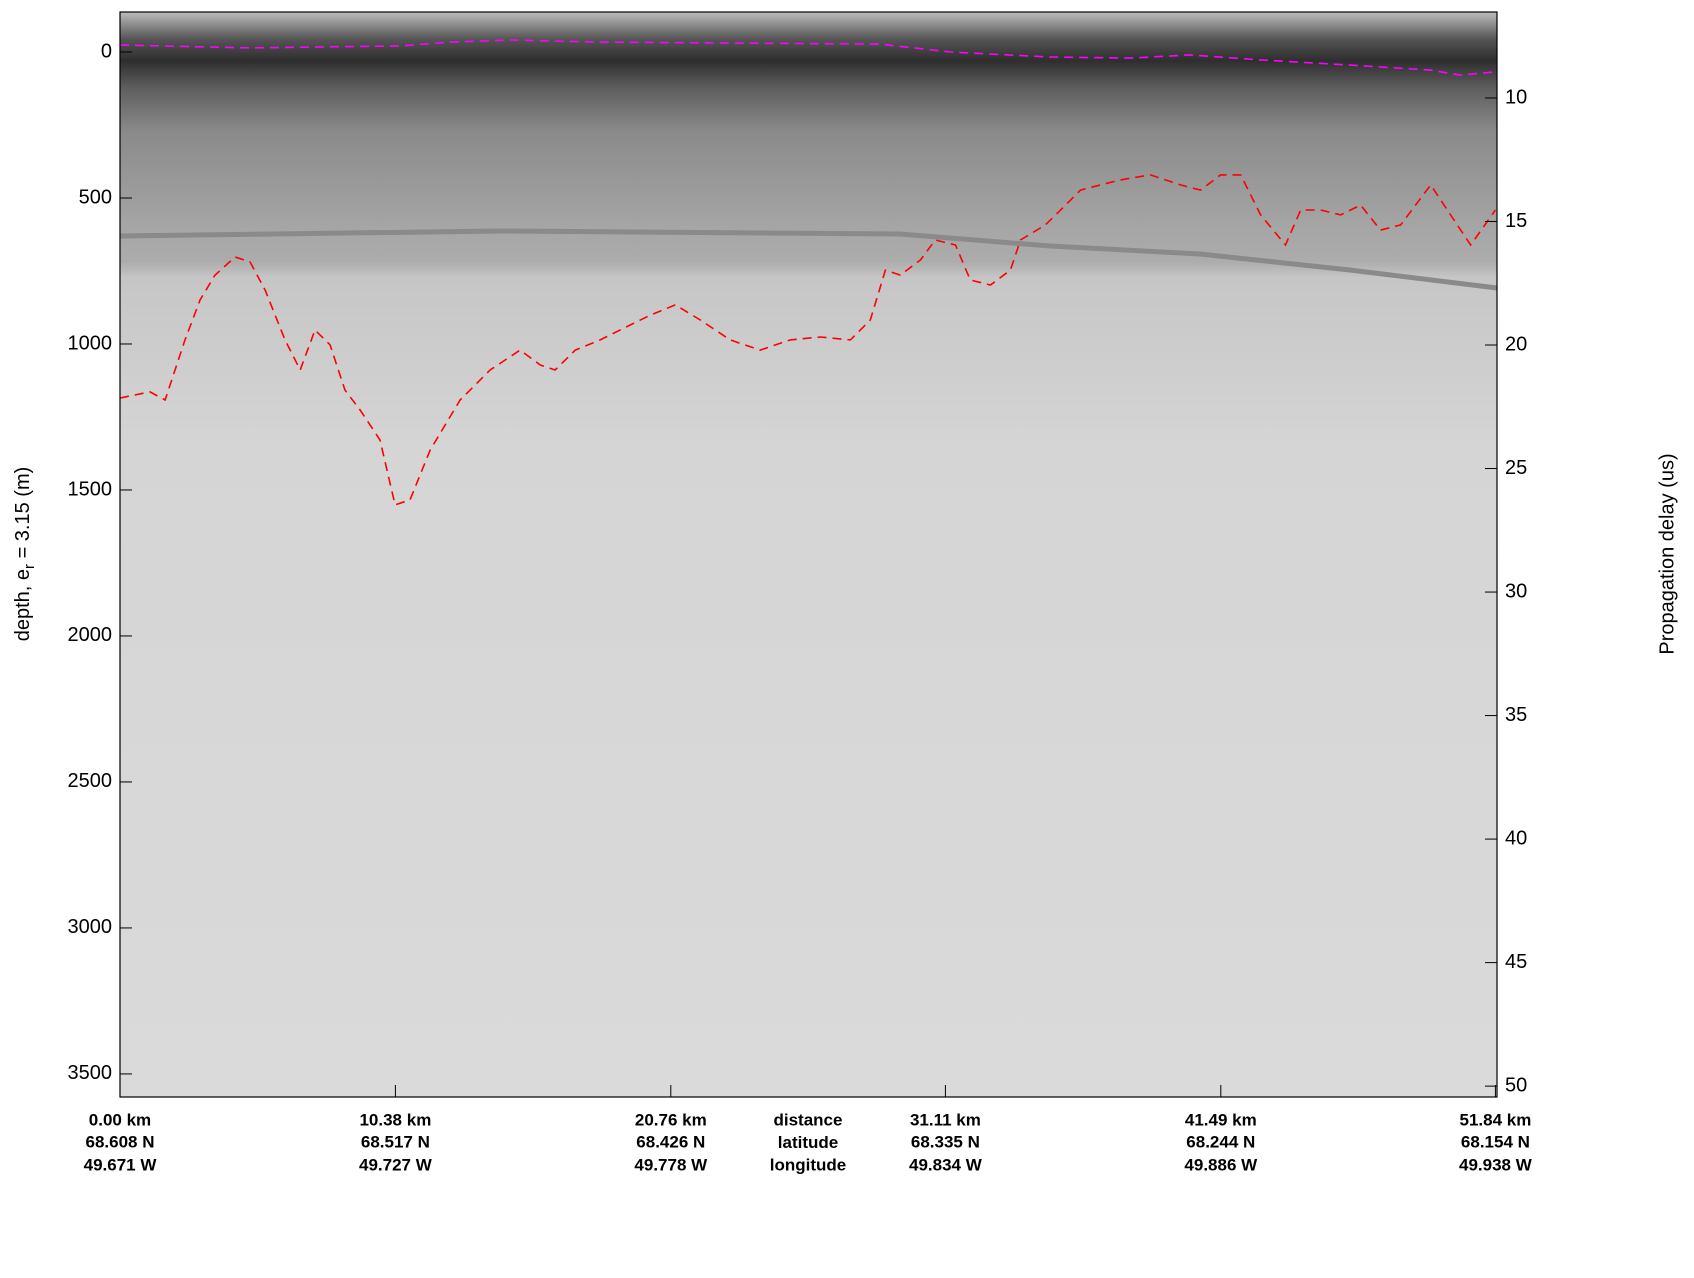  What do you see at coordinates (395, 1141) in the screenshot?
I see `latitude-label: 68.517 N` at bounding box center [395, 1141].